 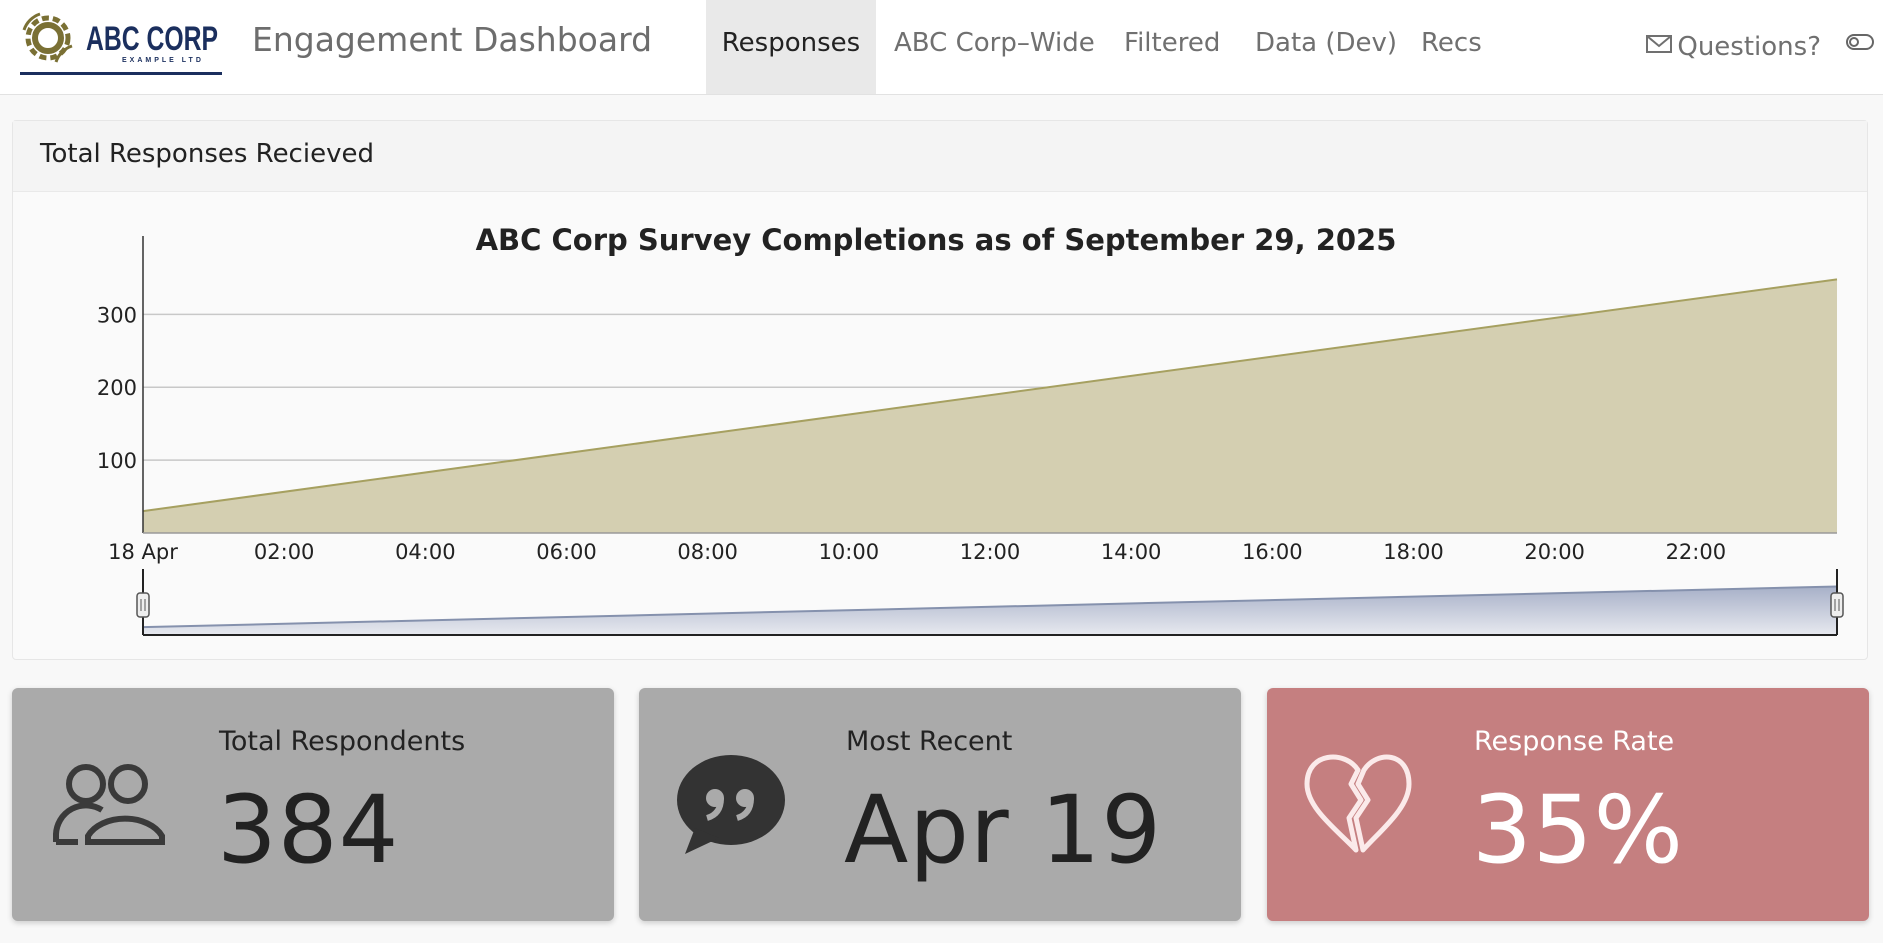 What do you see at coordinates (1413, 552) in the screenshot?
I see `x-tick-label: 18:00` at bounding box center [1413, 552].